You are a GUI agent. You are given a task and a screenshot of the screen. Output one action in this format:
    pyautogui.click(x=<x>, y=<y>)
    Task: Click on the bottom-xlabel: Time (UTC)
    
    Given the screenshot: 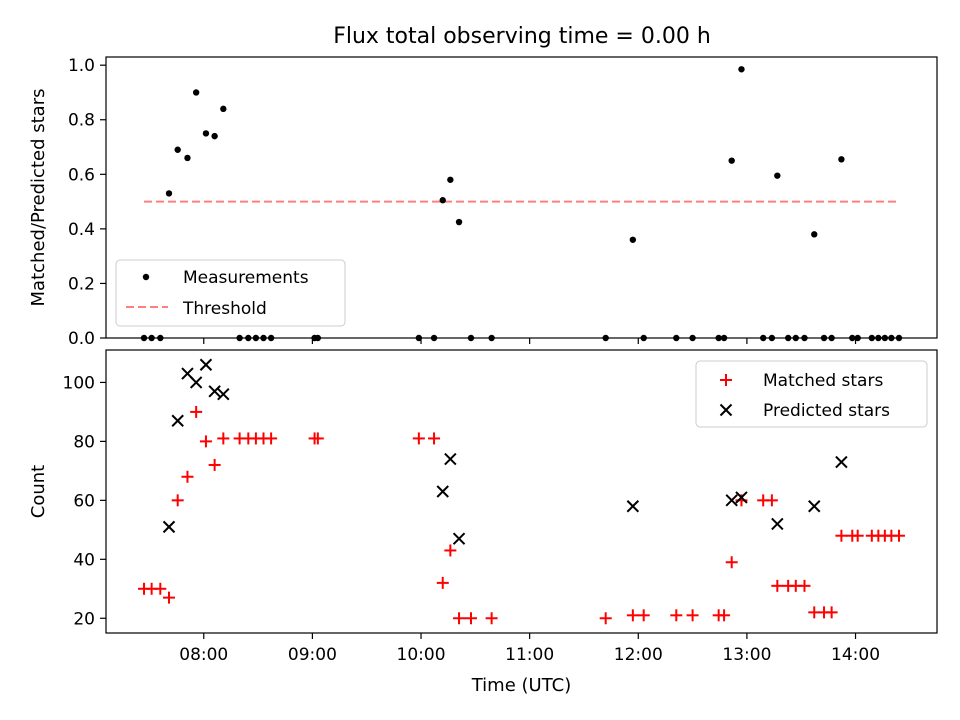 What is the action you would take?
    pyautogui.click(x=521, y=685)
    